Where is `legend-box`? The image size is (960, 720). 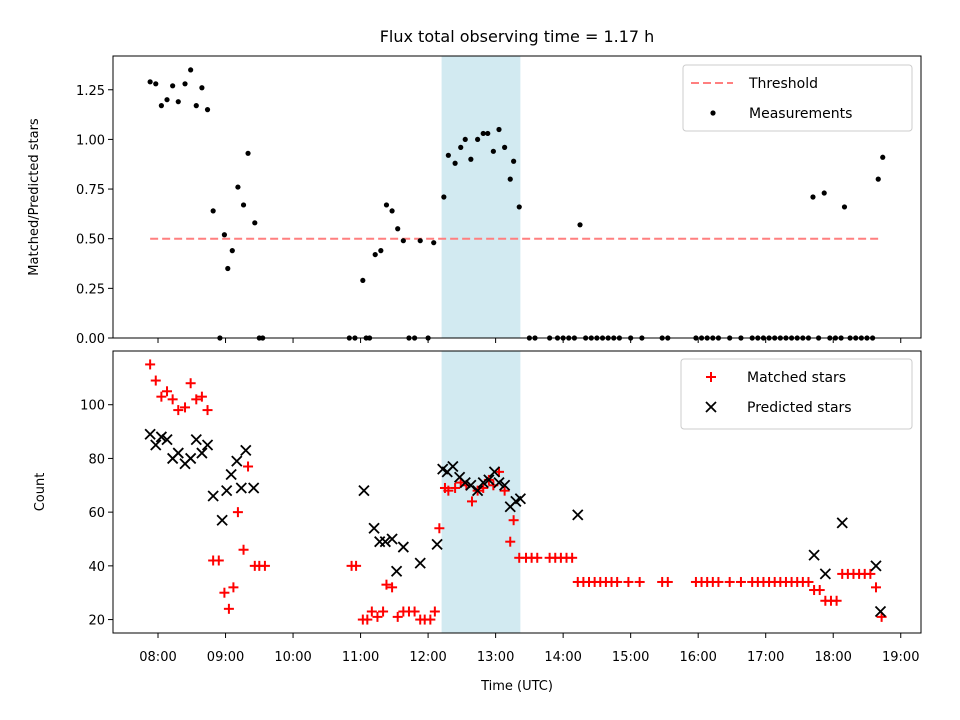 legend-box is located at coordinates (797, 98).